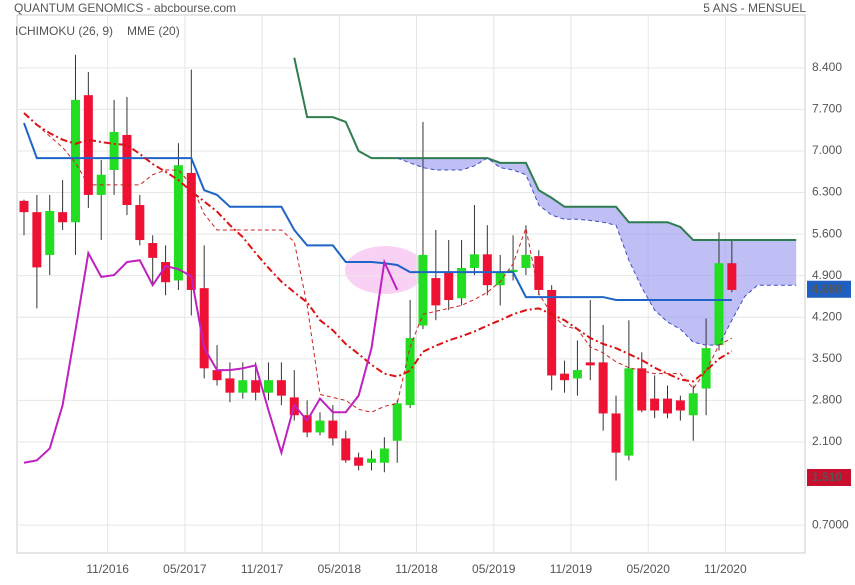 The width and height of the screenshot is (855, 585). What do you see at coordinates (827, 150) in the screenshot?
I see `y-tick-label: 7.000` at bounding box center [827, 150].